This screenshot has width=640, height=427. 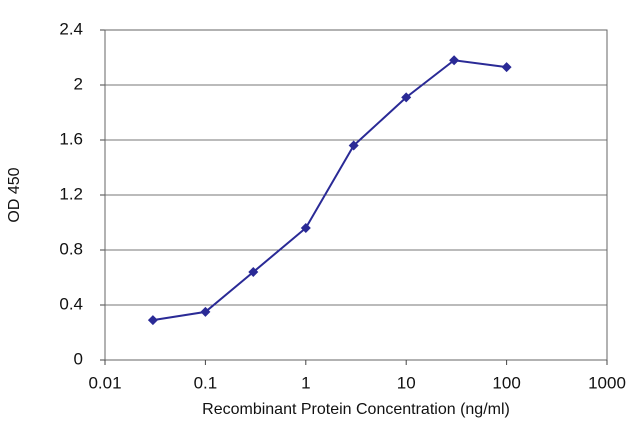 What do you see at coordinates (71, 303) in the screenshot?
I see `y-tick-label: 0.4` at bounding box center [71, 303].